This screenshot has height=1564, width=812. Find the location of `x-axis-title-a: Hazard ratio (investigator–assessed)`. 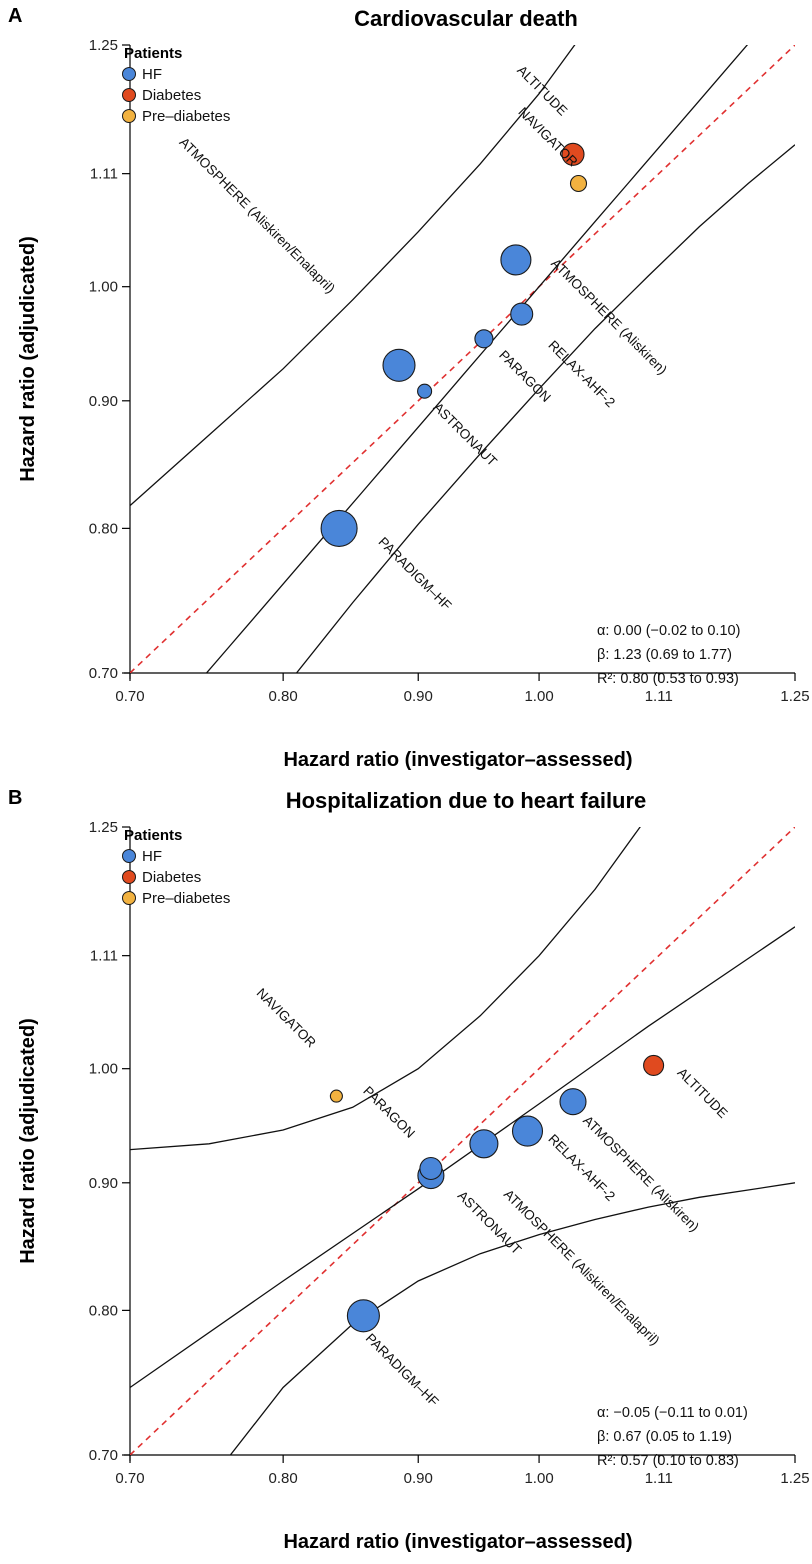

x-axis-title-a: Hazard ratio (investigator–assessed) is located at coordinates (457, 760).